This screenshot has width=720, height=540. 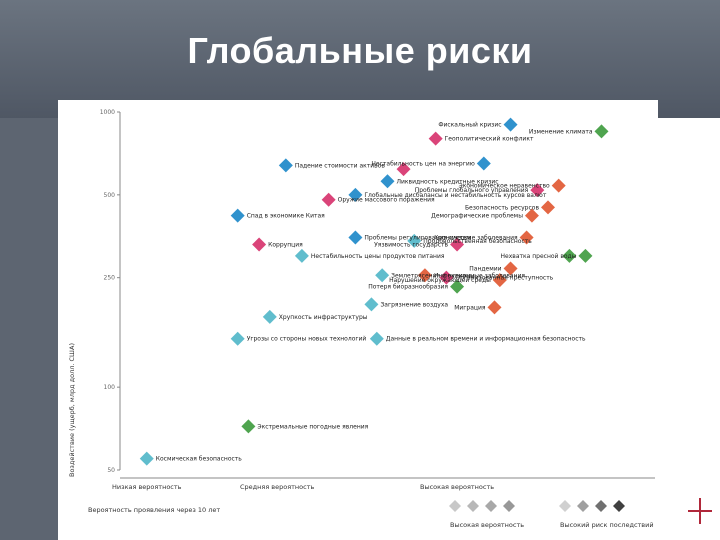 I want to click on risk-point-label: Проблемы регулирования систем, so click(x=417, y=237).